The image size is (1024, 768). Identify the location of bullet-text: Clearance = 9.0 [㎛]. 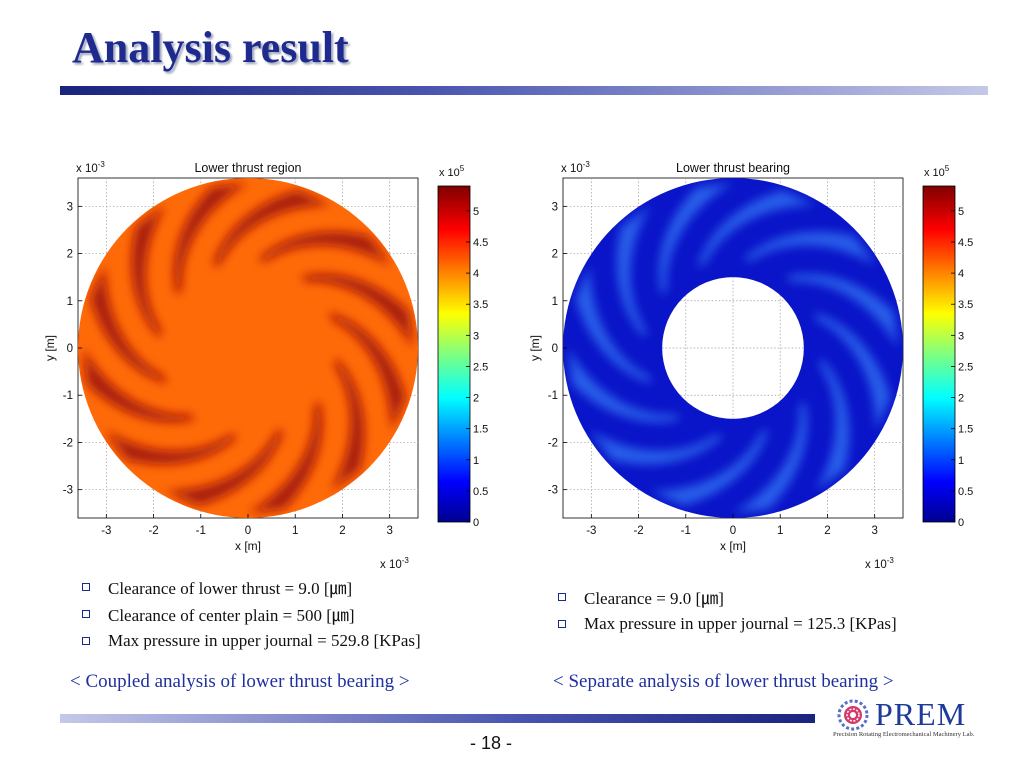
(654, 598).